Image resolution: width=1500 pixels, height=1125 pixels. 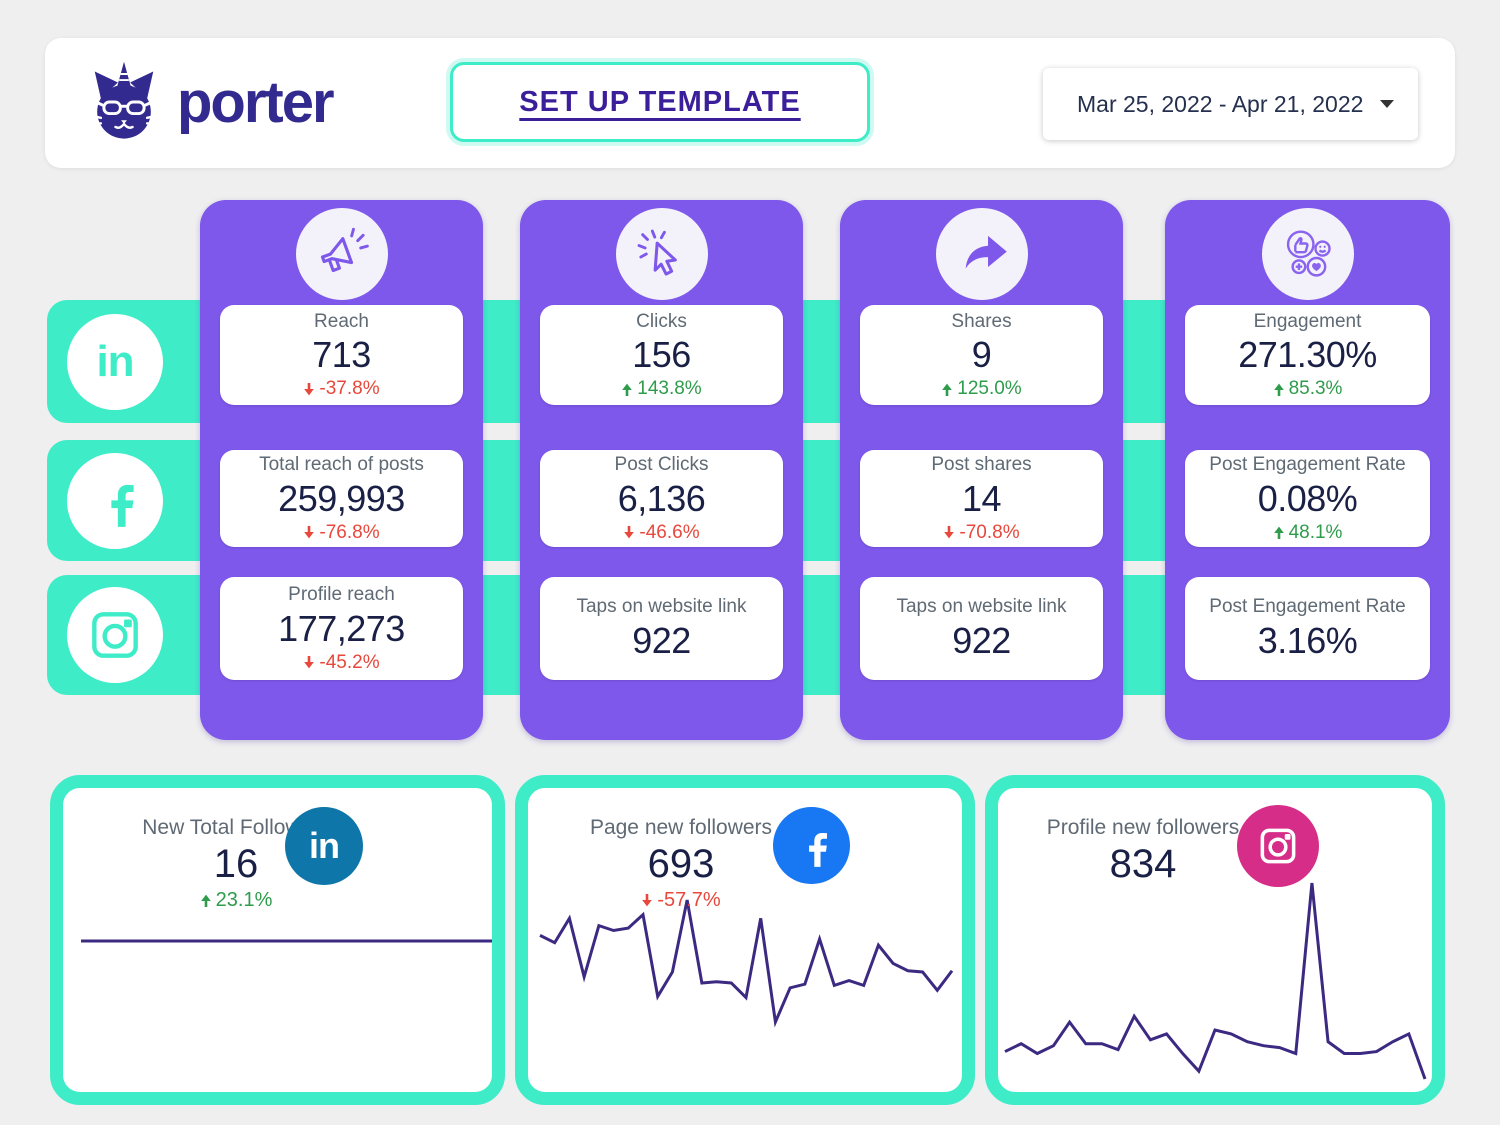 I want to click on brand-wordmark: porter, so click(x=256, y=102).